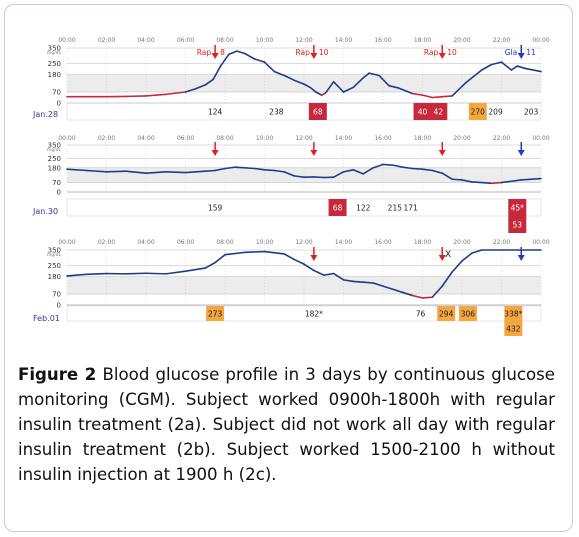 The image size is (579, 537). I want to click on annotation-mark: X, so click(448, 255).